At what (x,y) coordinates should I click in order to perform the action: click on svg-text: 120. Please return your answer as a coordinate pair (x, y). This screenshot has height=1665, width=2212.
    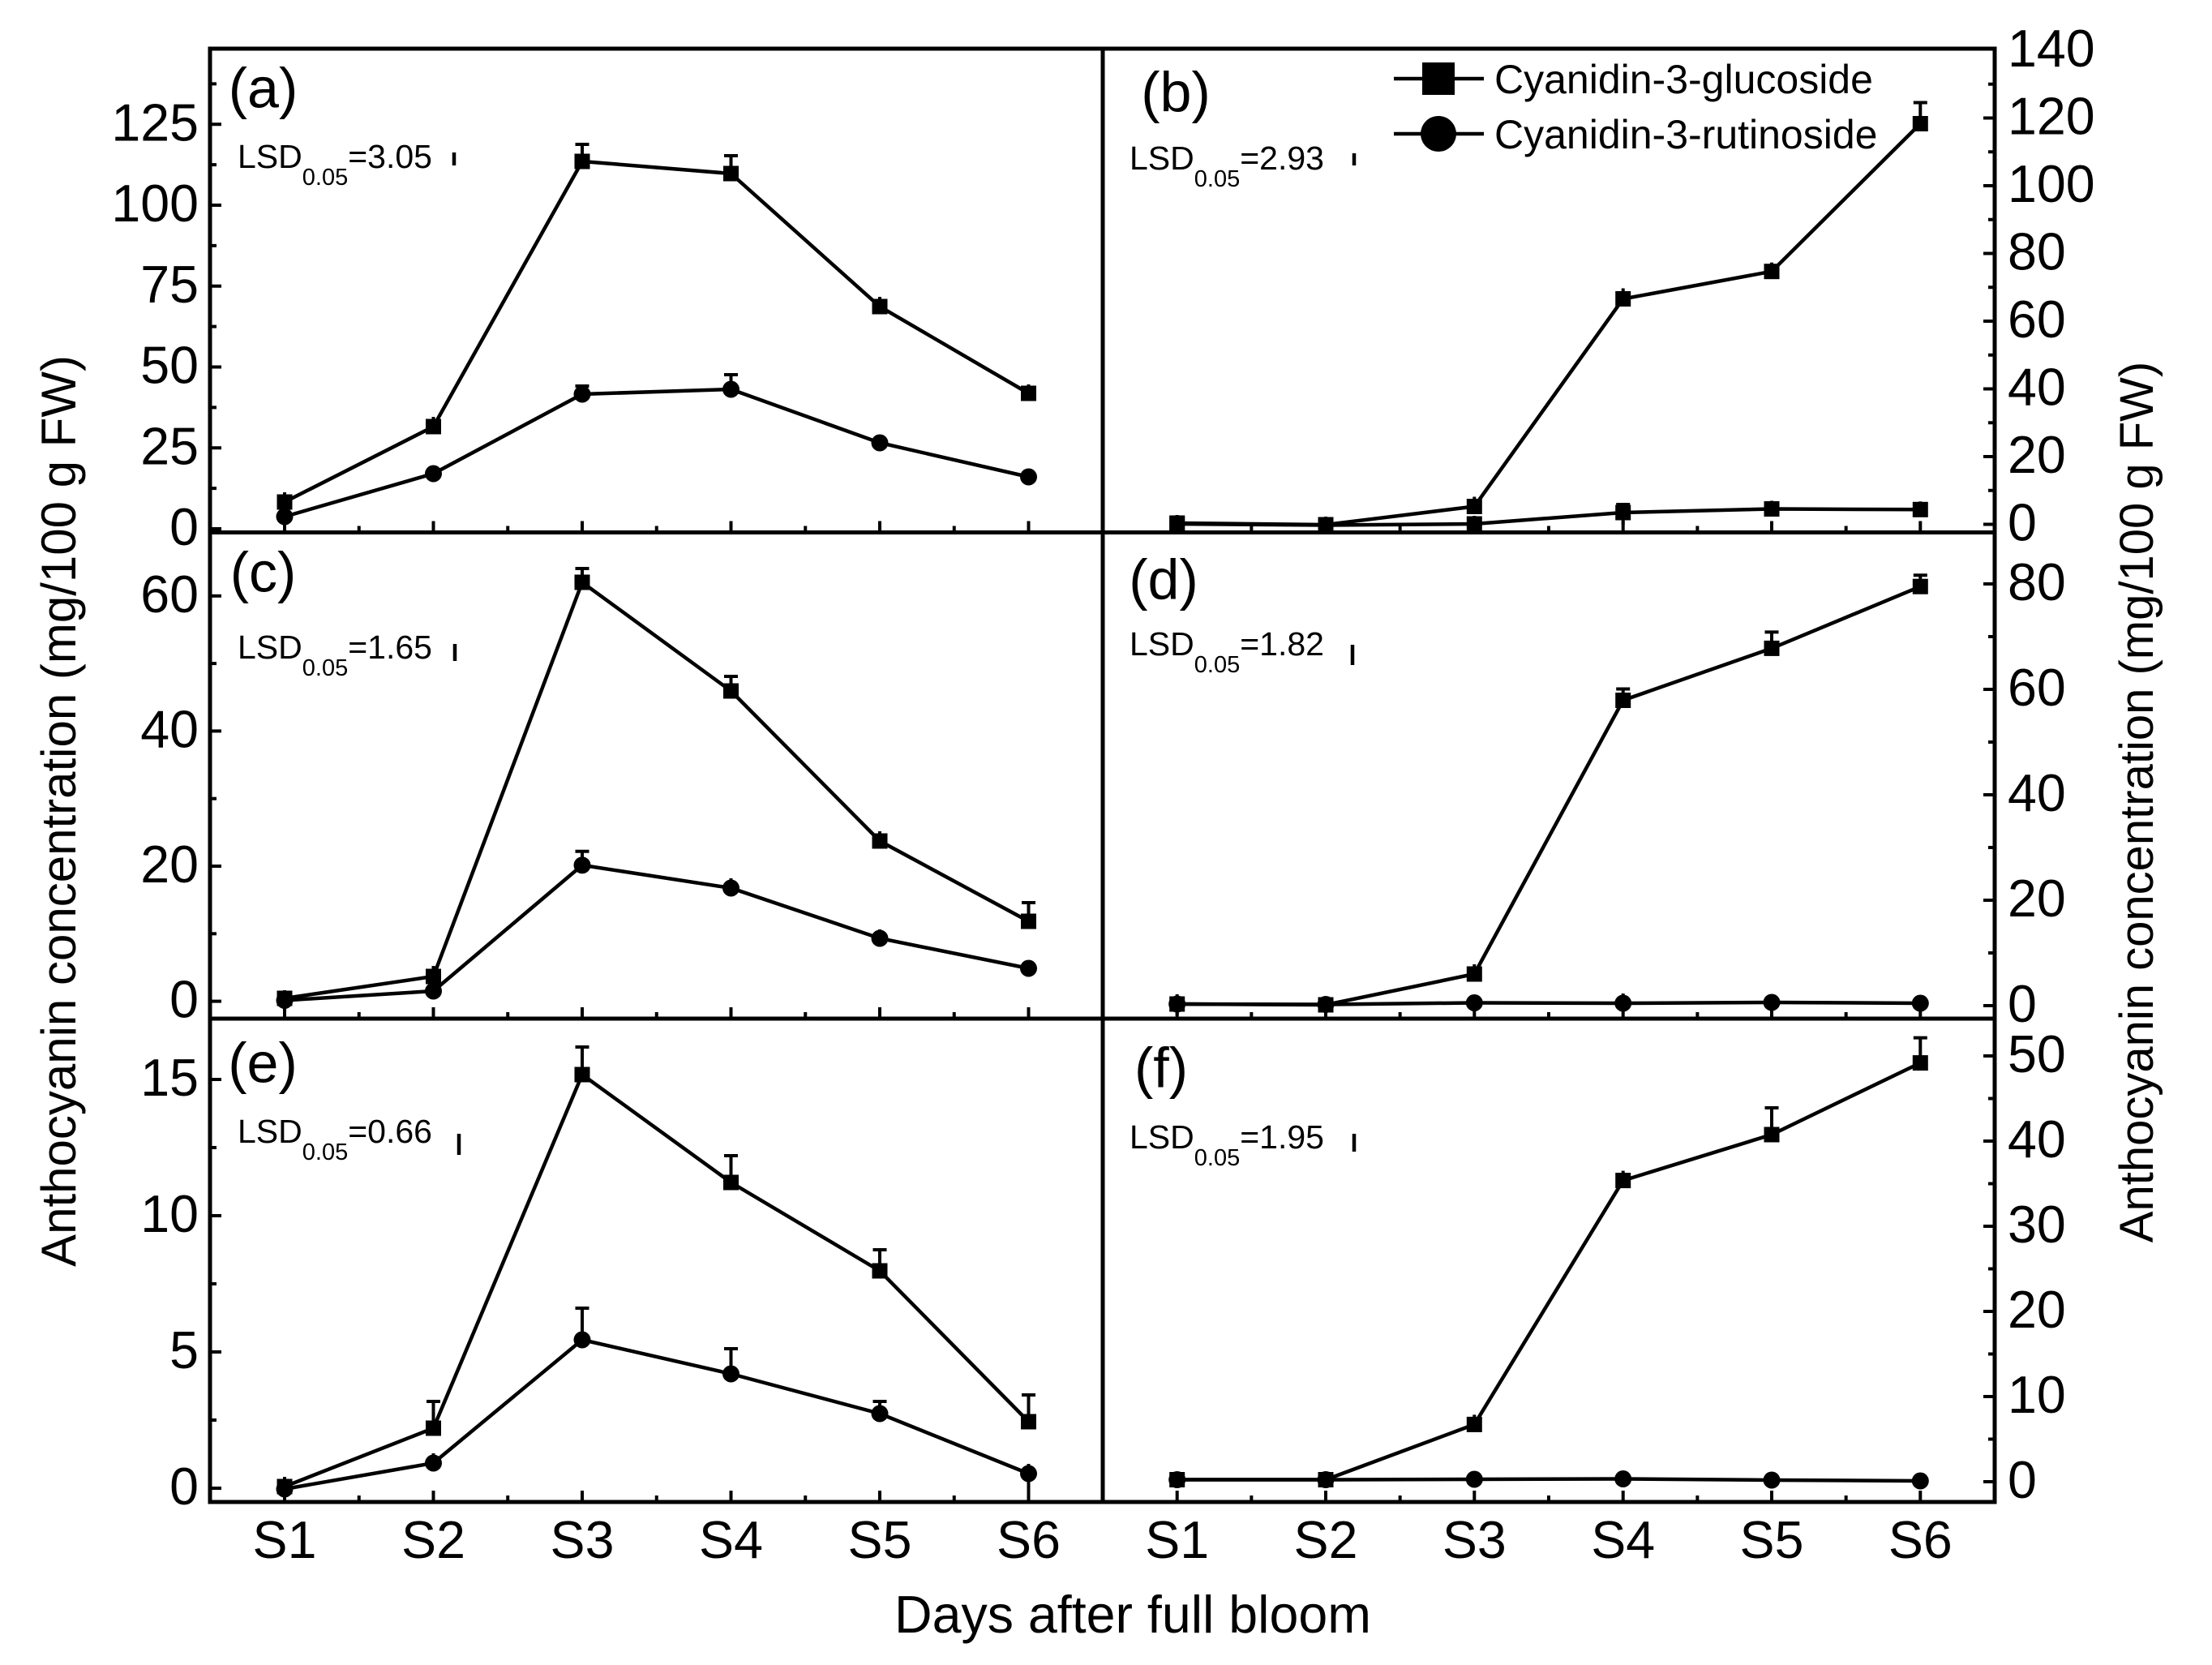
    Looking at the image, I should click on (2051, 117).